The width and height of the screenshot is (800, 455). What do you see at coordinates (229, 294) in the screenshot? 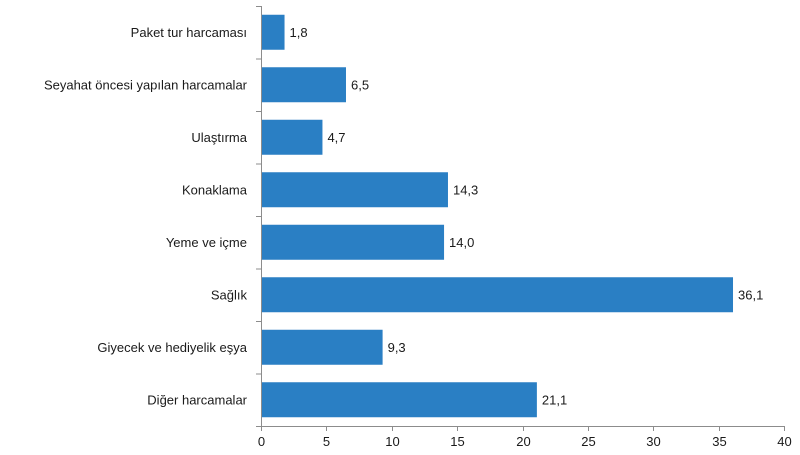
I see `category-label: Sağlık` at bounding box center [229, 294].